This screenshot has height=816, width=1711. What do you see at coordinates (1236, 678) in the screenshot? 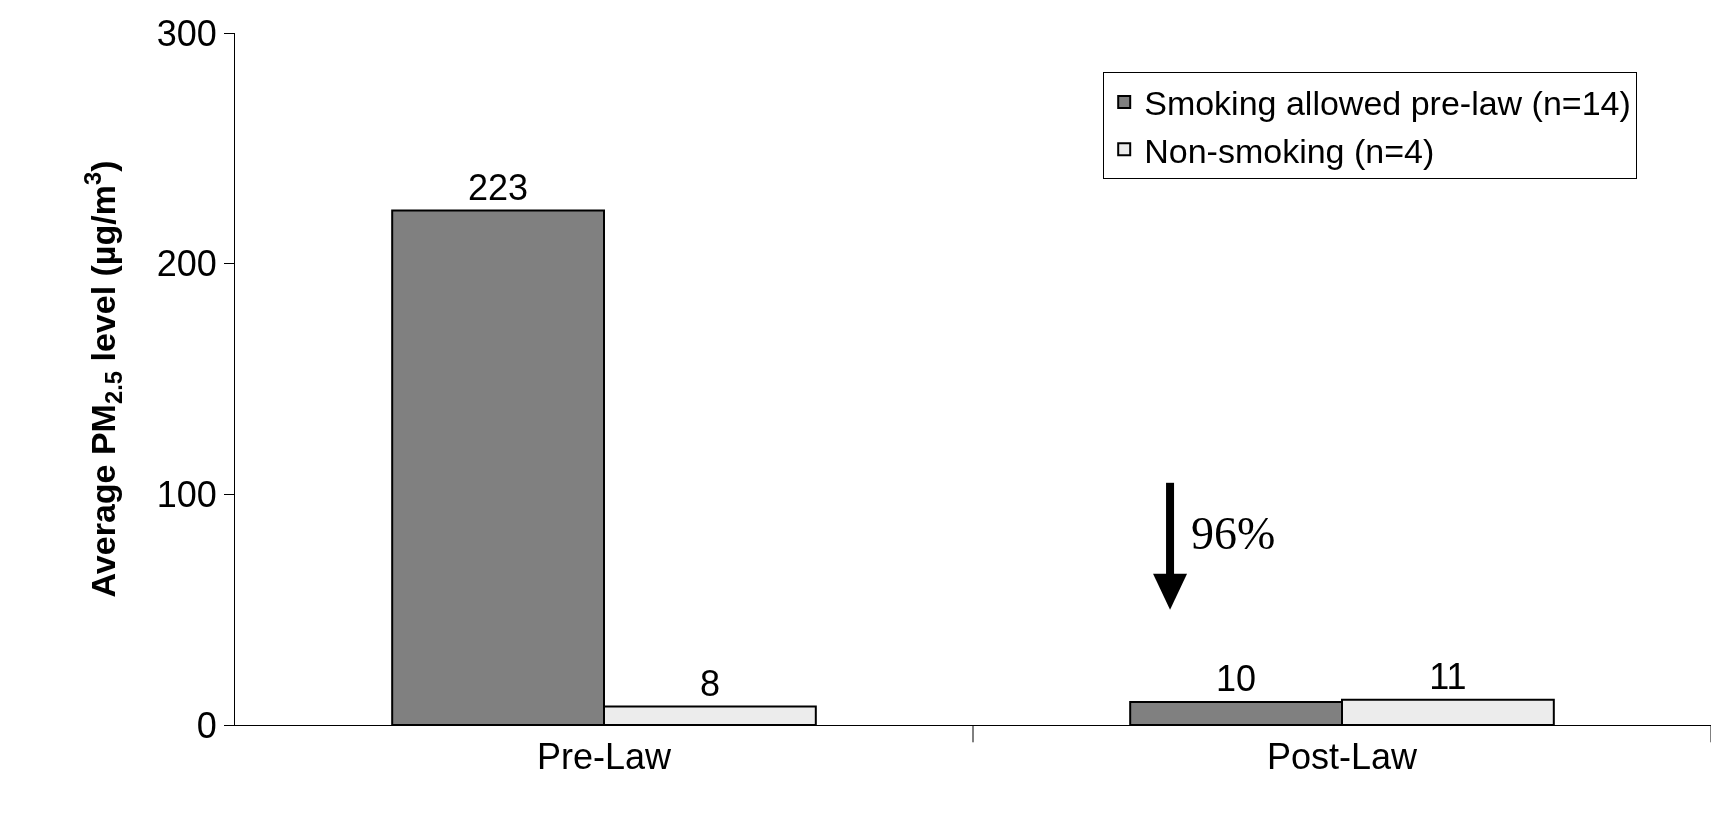
I see `data-label: 10` at bounding box center [1236, 678].